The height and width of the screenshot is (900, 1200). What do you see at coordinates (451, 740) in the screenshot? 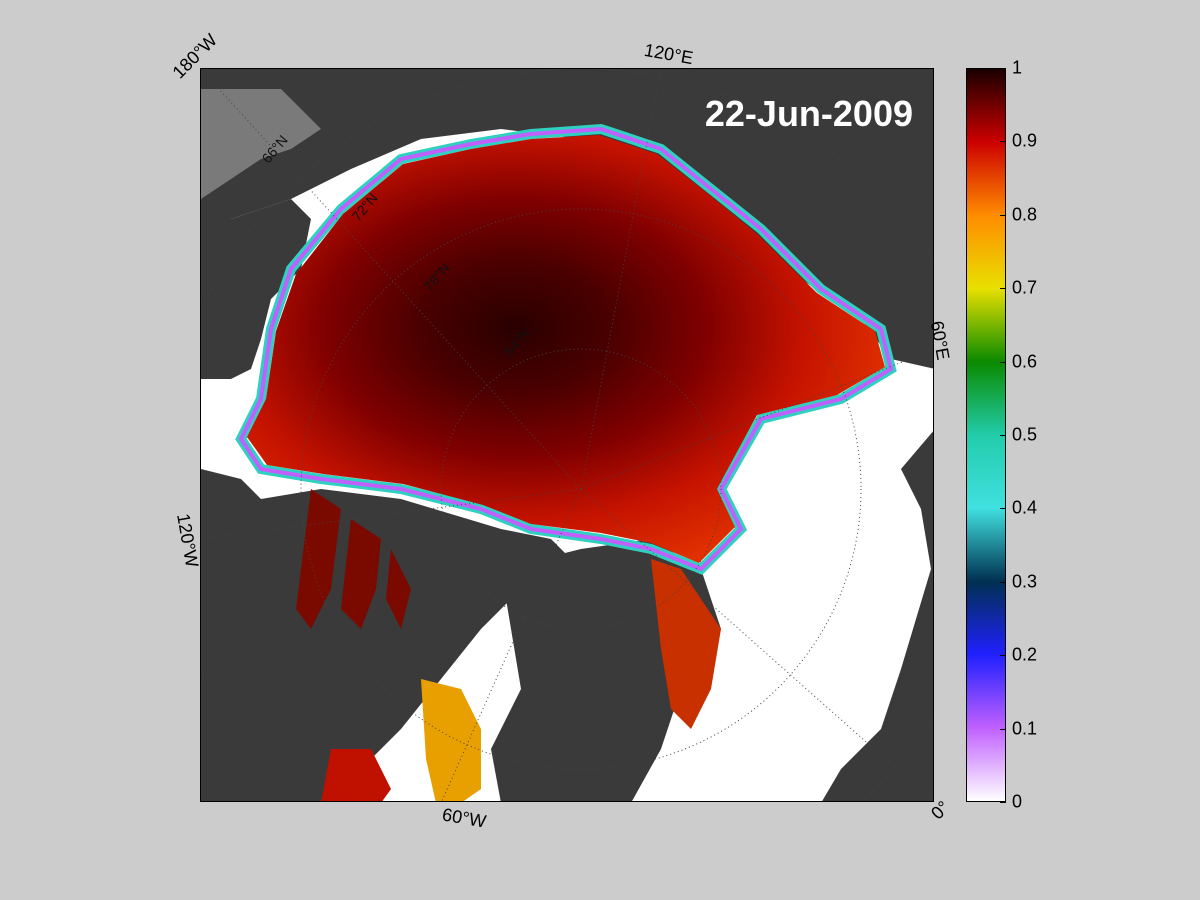
I see `baffin-ice` at bounding box center [451, 740].